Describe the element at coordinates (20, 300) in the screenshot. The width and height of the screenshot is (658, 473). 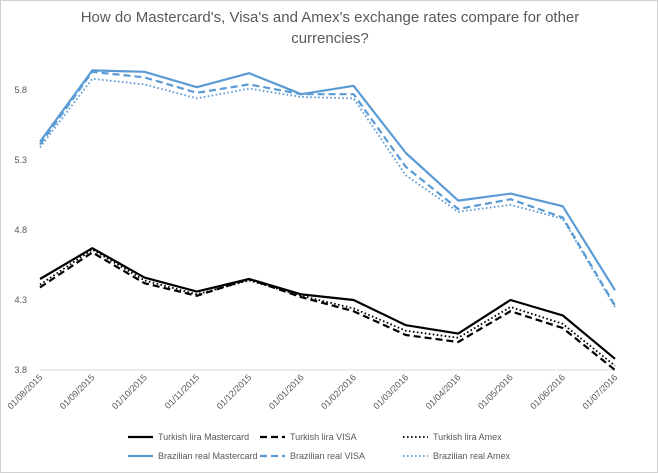
I see `y-tick-label: 4.3` at that location.